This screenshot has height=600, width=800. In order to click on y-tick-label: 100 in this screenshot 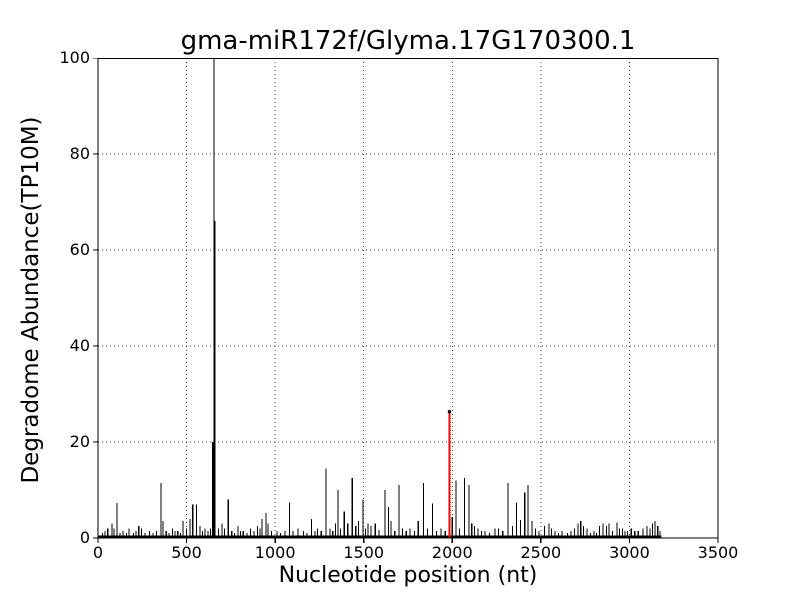, I will do `click(74, 57)`.